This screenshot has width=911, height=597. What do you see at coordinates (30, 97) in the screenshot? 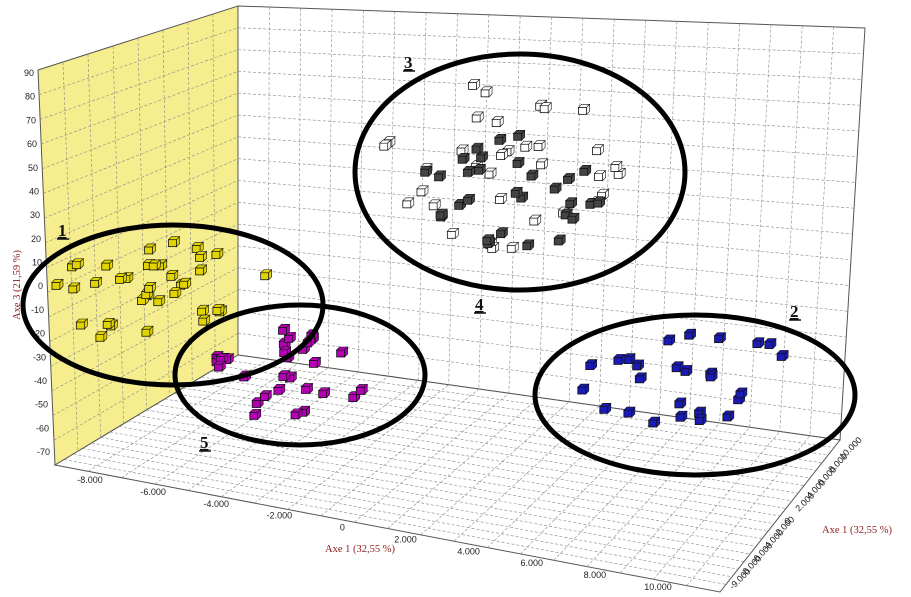
I see `z-tick-label: 80` at bounding box center [30, 97].